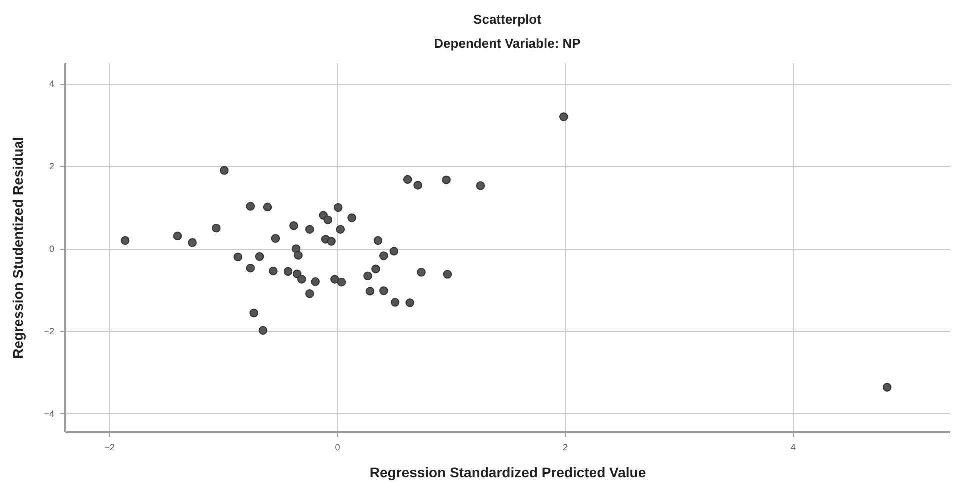 Image resolution: width=953 pixels, height=482 pixels. Describe the element at coordinates (508, 19) in the screenshot. I see `chart-title: Scatterplot` at that location.